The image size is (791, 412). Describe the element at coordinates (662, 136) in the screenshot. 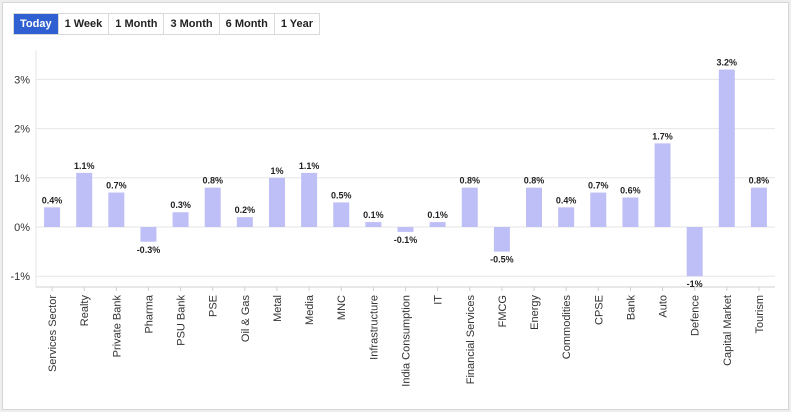

I see `data-label: 1.7%` at that location.